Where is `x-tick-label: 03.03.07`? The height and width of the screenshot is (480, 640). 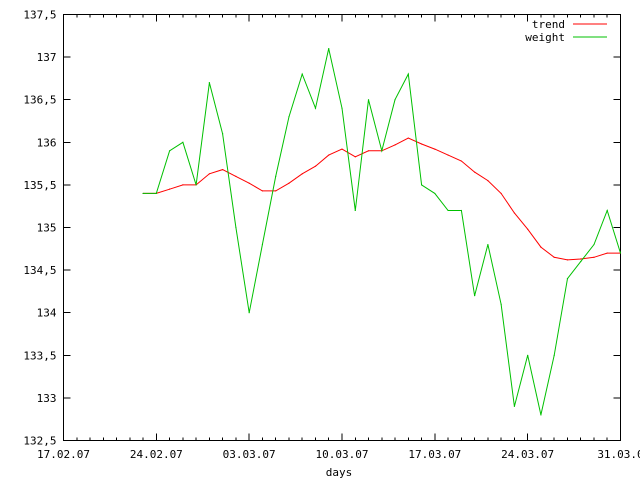 x-tick-label: 03.03.07 is located at coordinates (249, 454).